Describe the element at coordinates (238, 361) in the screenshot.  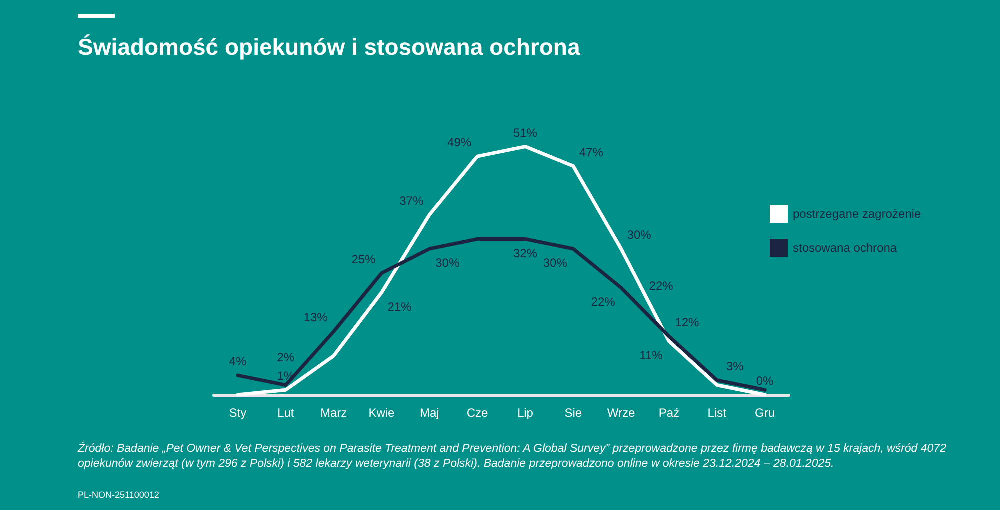
I see `data-label: 4%` at that location.